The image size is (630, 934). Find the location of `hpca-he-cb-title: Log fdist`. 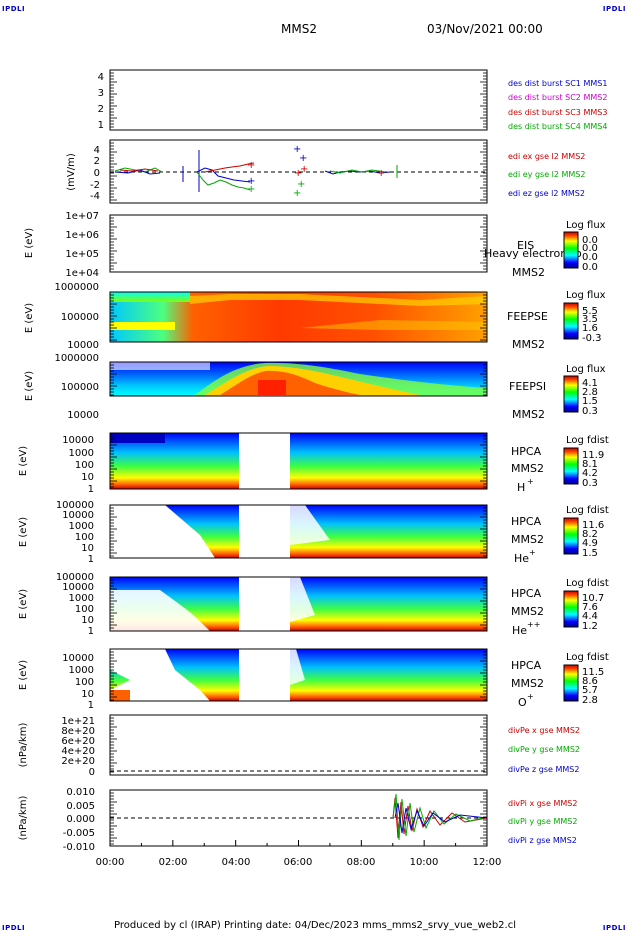

hpca-he-cb-title: Log fdist is located at coordinates (587, 510).